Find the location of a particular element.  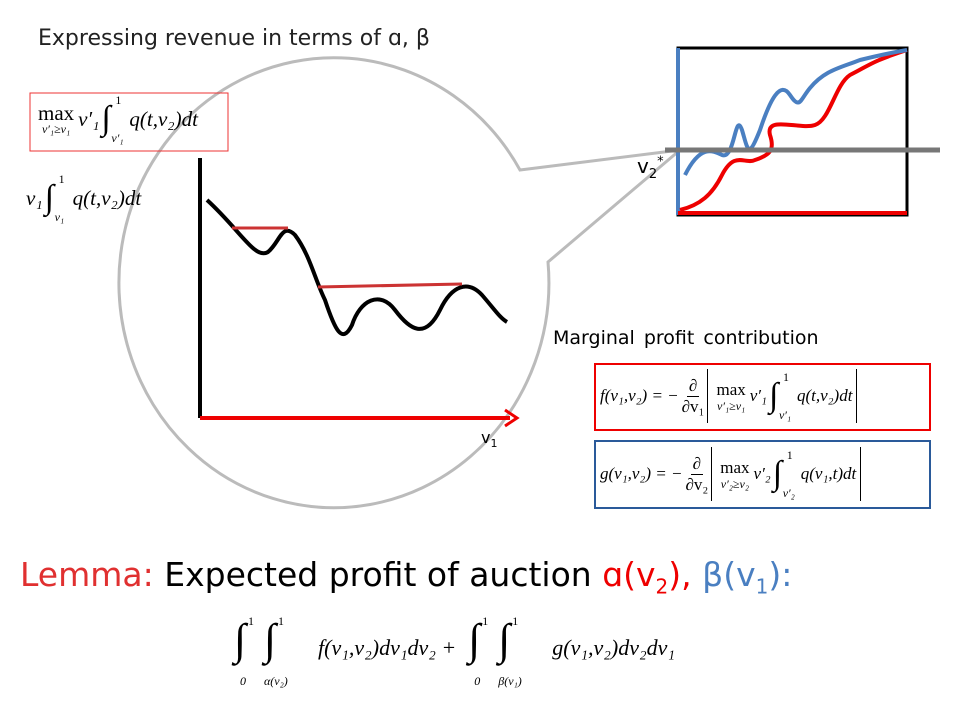

lower: v₁ is located at coordinates (59, 217).